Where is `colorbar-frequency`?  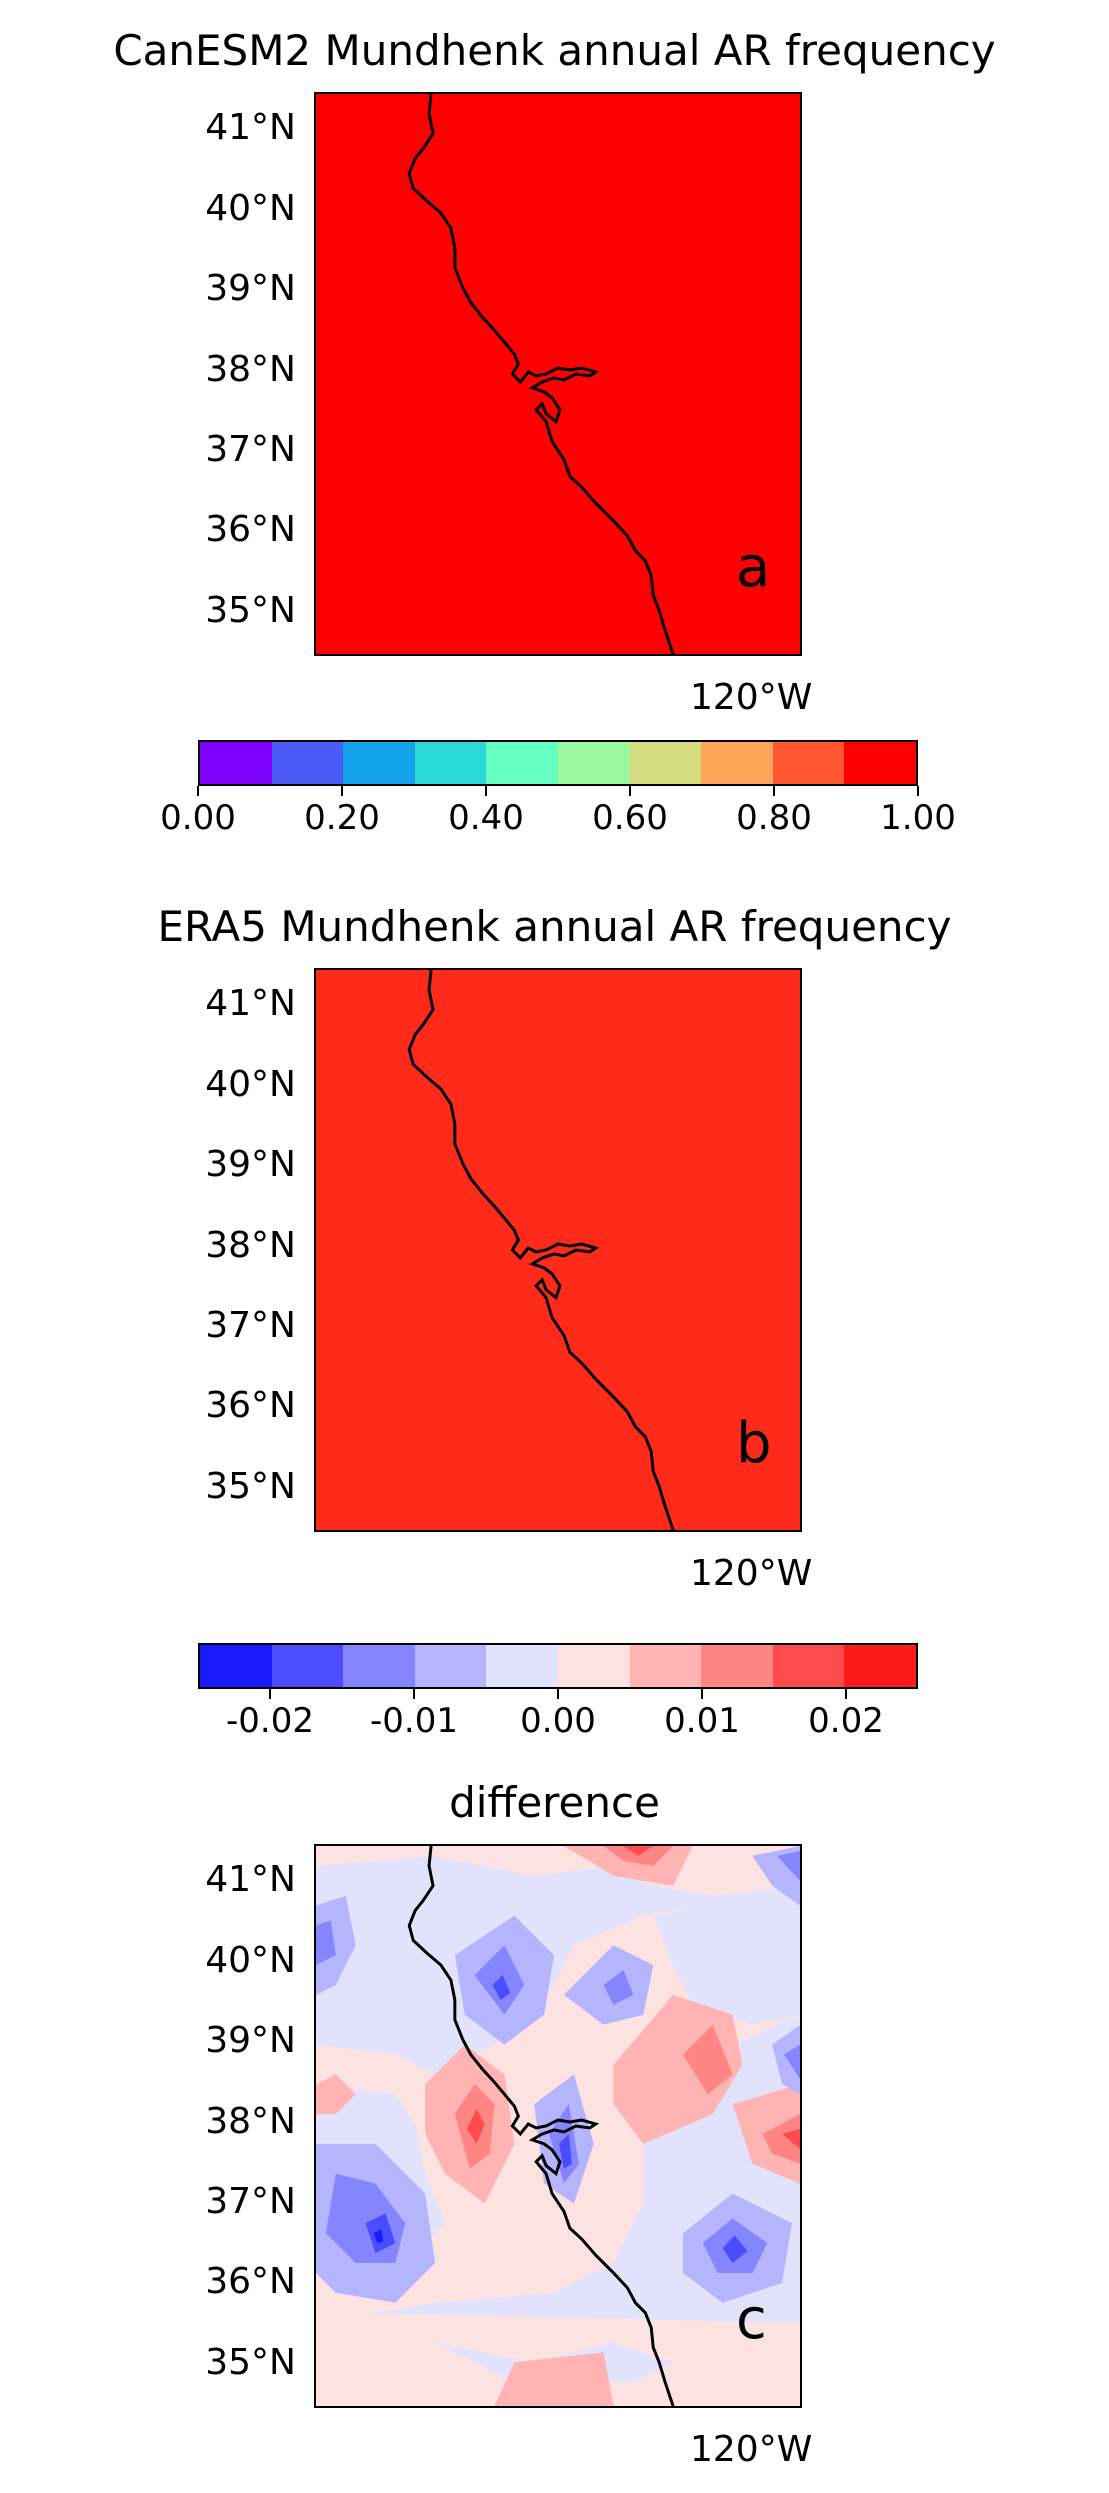
colorbar-frequency is located at coordinates (558, 763).